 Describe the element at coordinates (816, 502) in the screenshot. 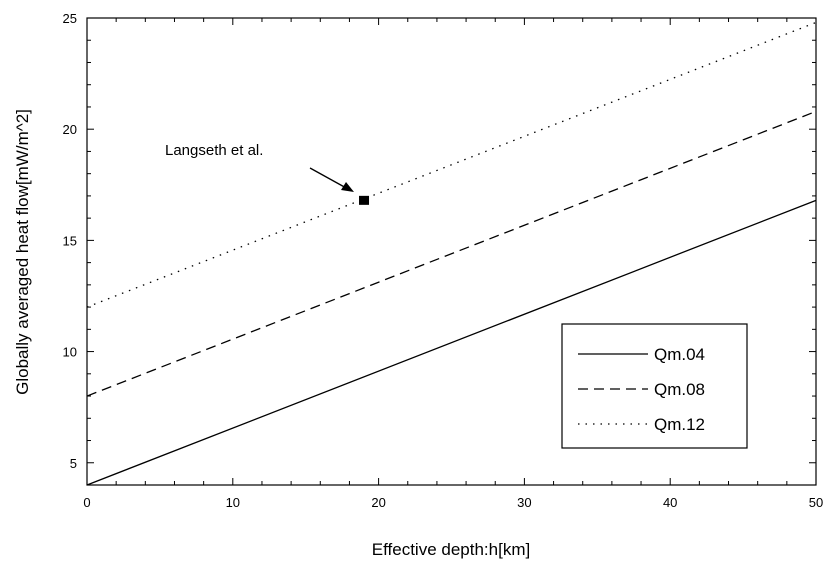

I see `x-tick-label: 50` at that location.